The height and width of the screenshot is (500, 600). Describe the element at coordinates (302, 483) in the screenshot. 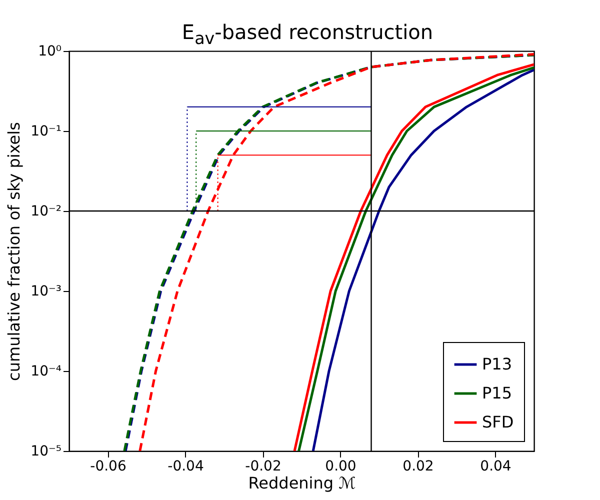

I see `x-axis-title: Reddening ℳ` at that location.